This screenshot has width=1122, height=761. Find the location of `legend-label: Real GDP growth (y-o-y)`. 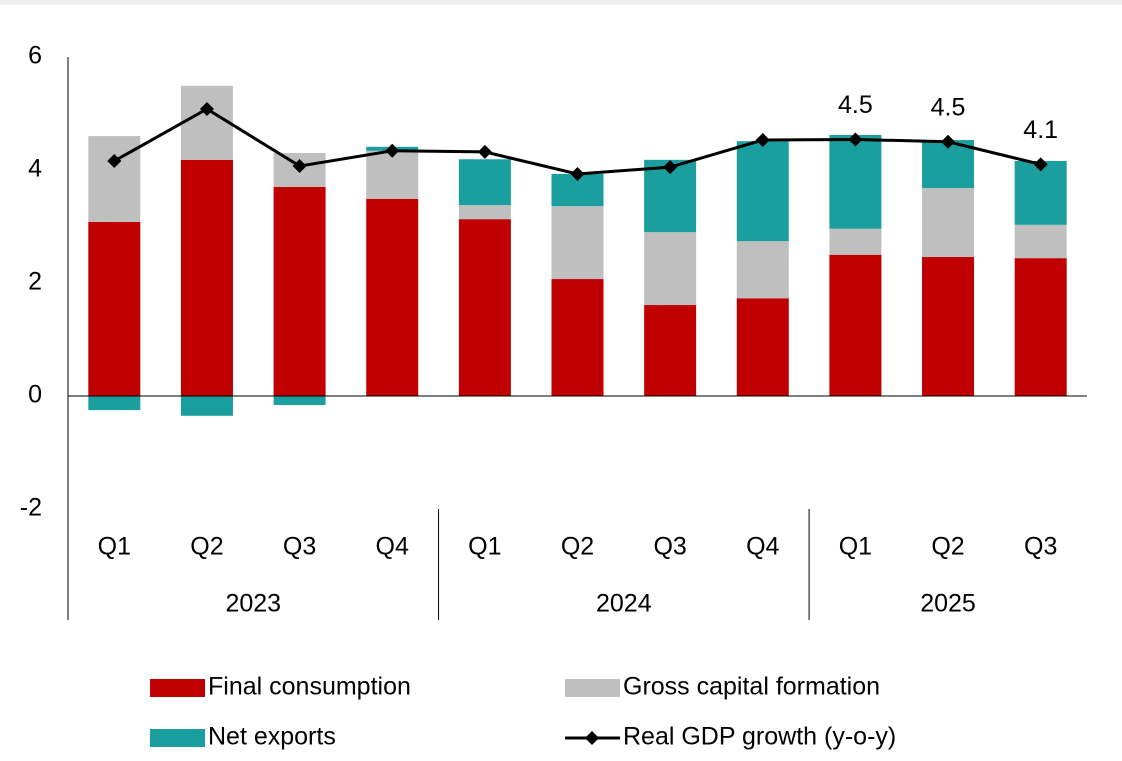

legend-label: Real GDP growth (y-o-y) is located at coordinates (759, 737).